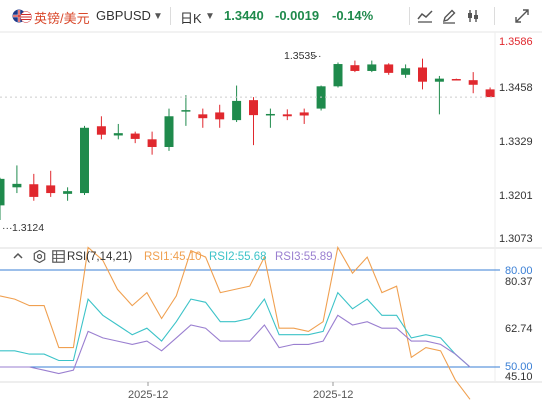 This screenshot has height=407, width=542. What do you see at coordinates (519, 271) in the screenshot?
I see `rsi-axis-label: 80.00` at bounding box center [519, 271].